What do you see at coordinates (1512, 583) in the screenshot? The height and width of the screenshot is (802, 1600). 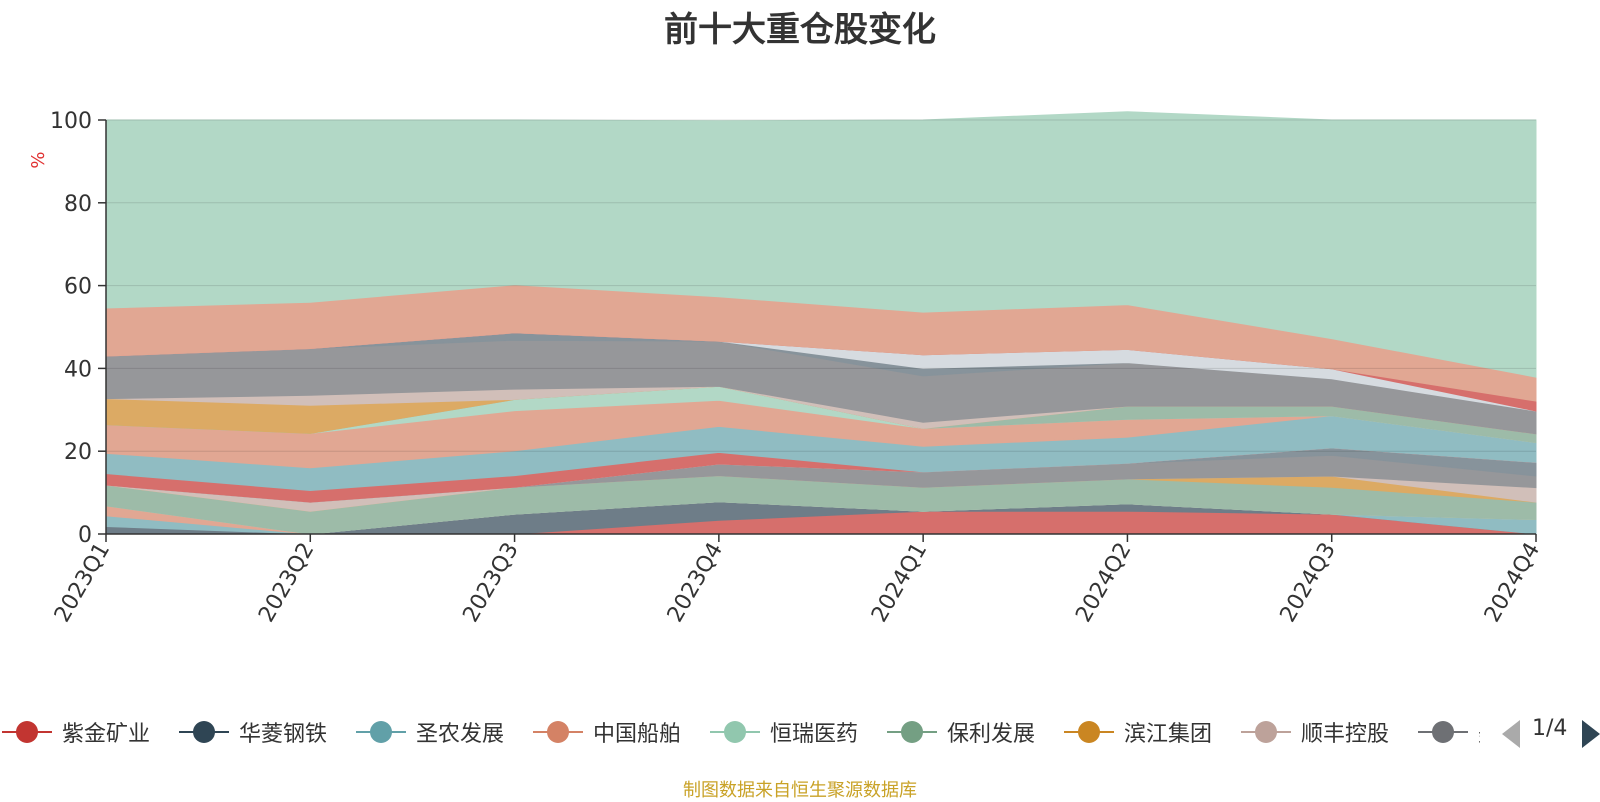 I see `x-tick-label-7: 2024Q4` at bounding box center [1512, 583].